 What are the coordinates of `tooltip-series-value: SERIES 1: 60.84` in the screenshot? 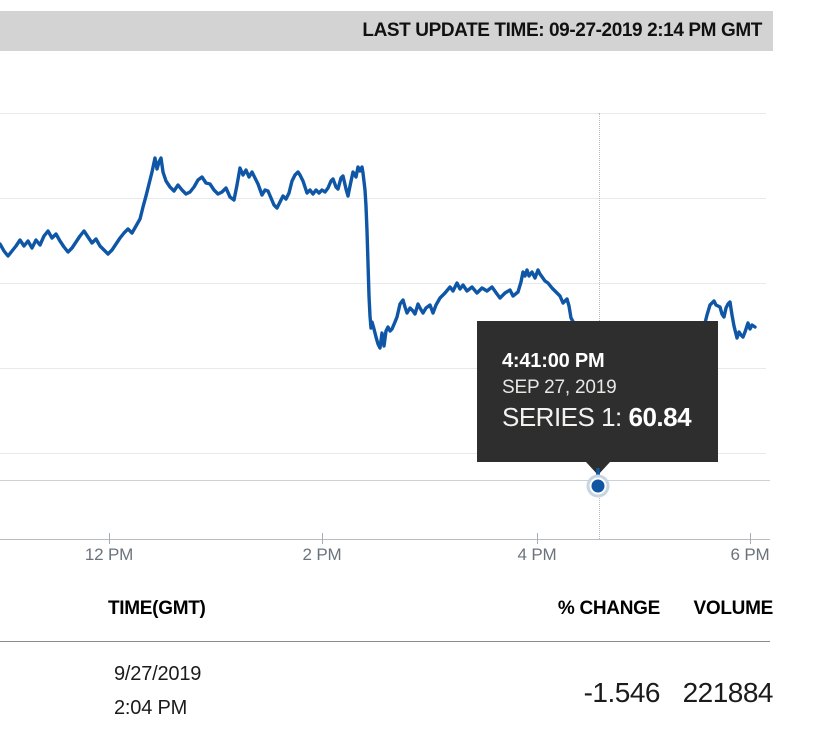 It's located at (597, 417).